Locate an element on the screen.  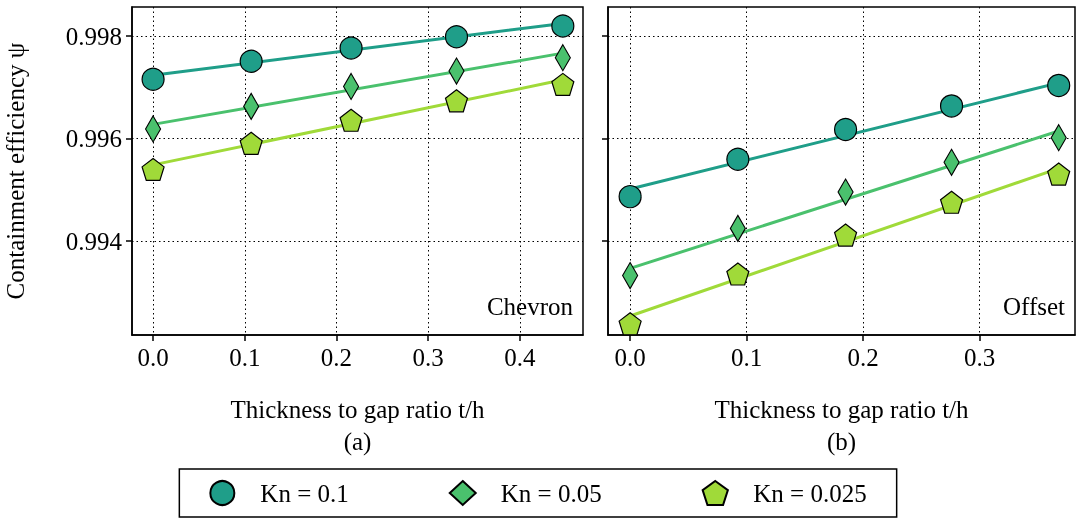
annotation: Chevron is located at coordinates (530, 306).